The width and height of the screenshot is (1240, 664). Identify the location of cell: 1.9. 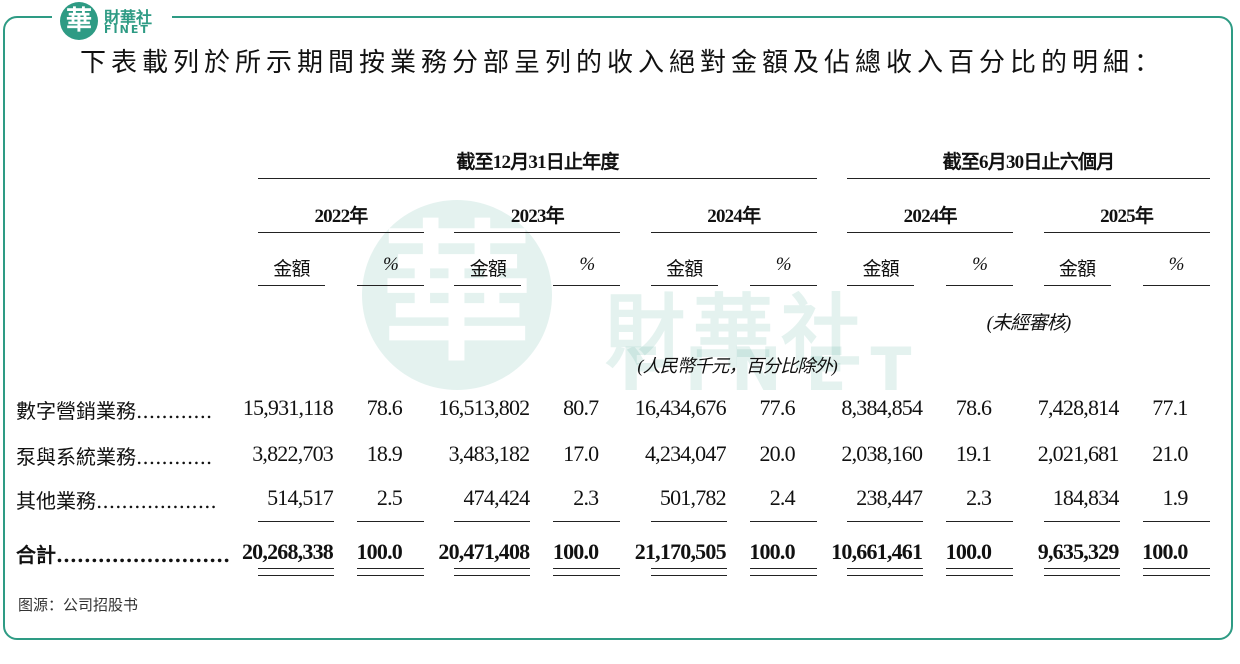
(1175, 497).